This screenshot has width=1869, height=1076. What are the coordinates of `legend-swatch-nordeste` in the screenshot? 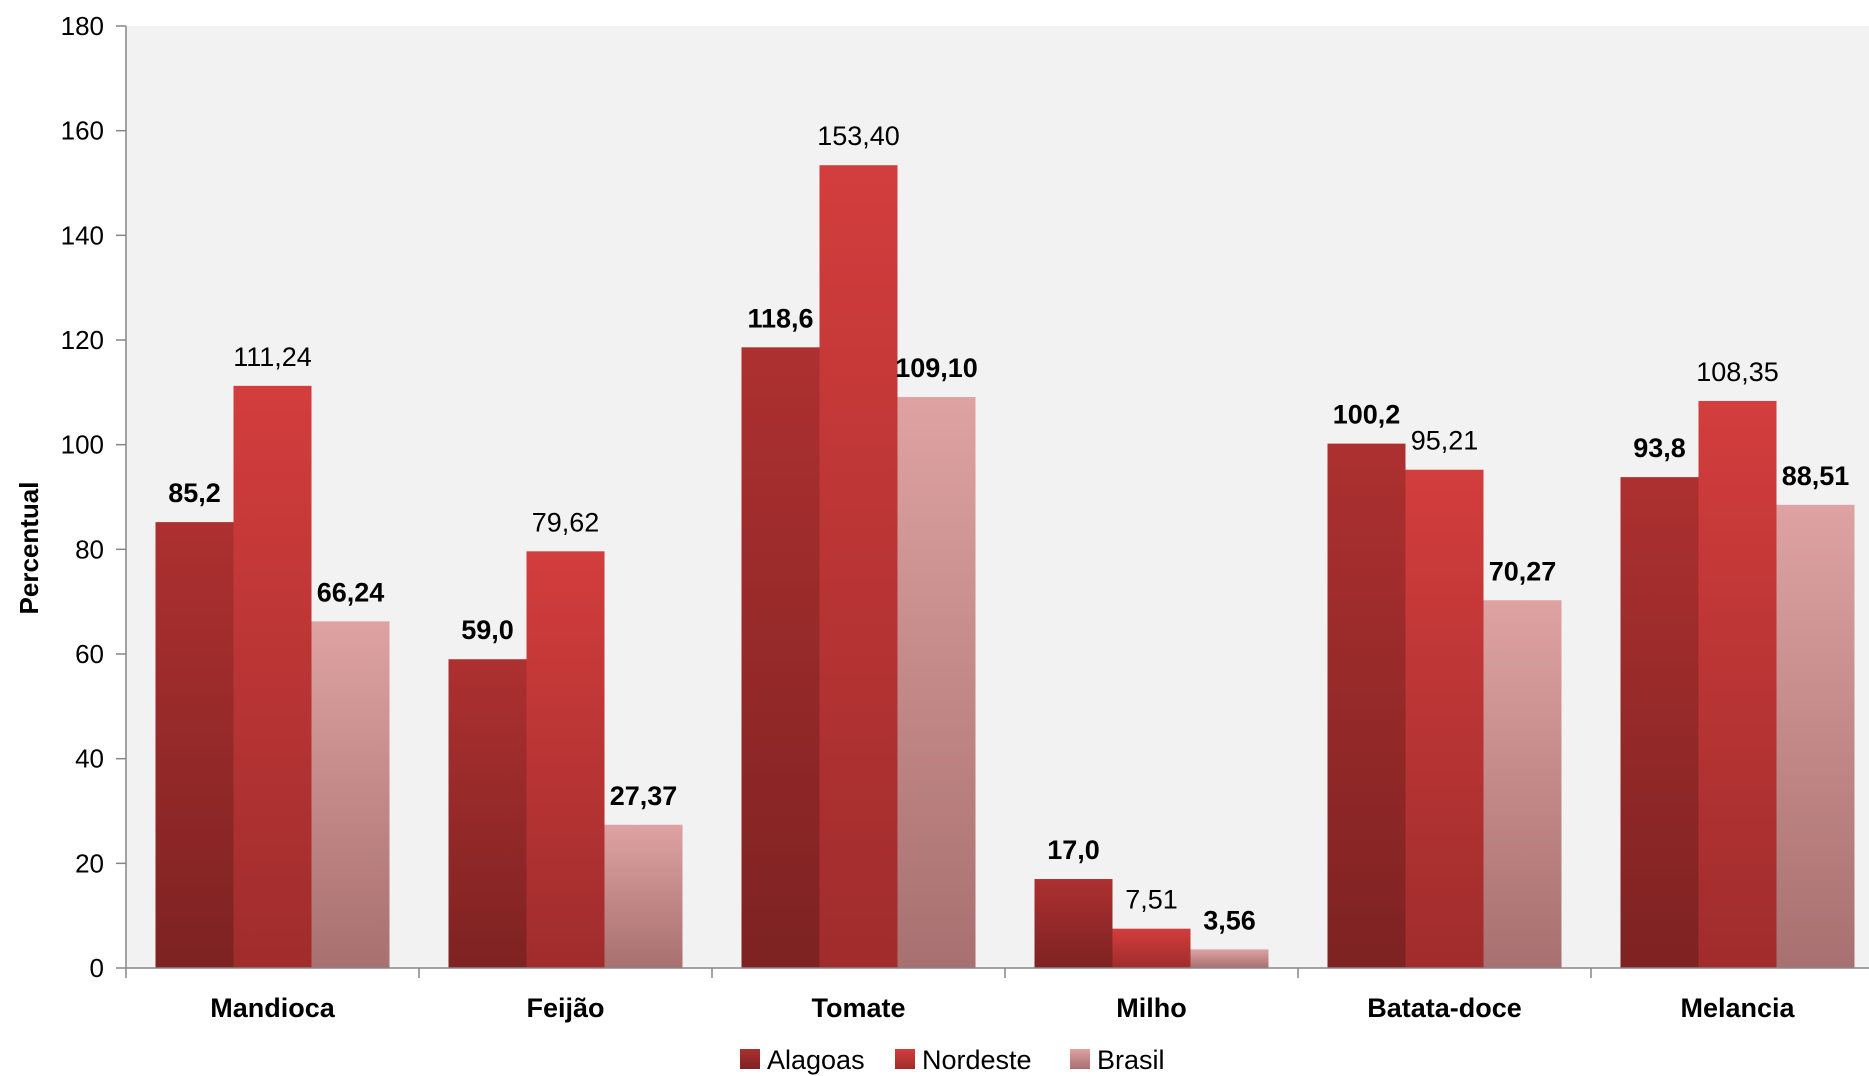 It's located at (905, 1059).